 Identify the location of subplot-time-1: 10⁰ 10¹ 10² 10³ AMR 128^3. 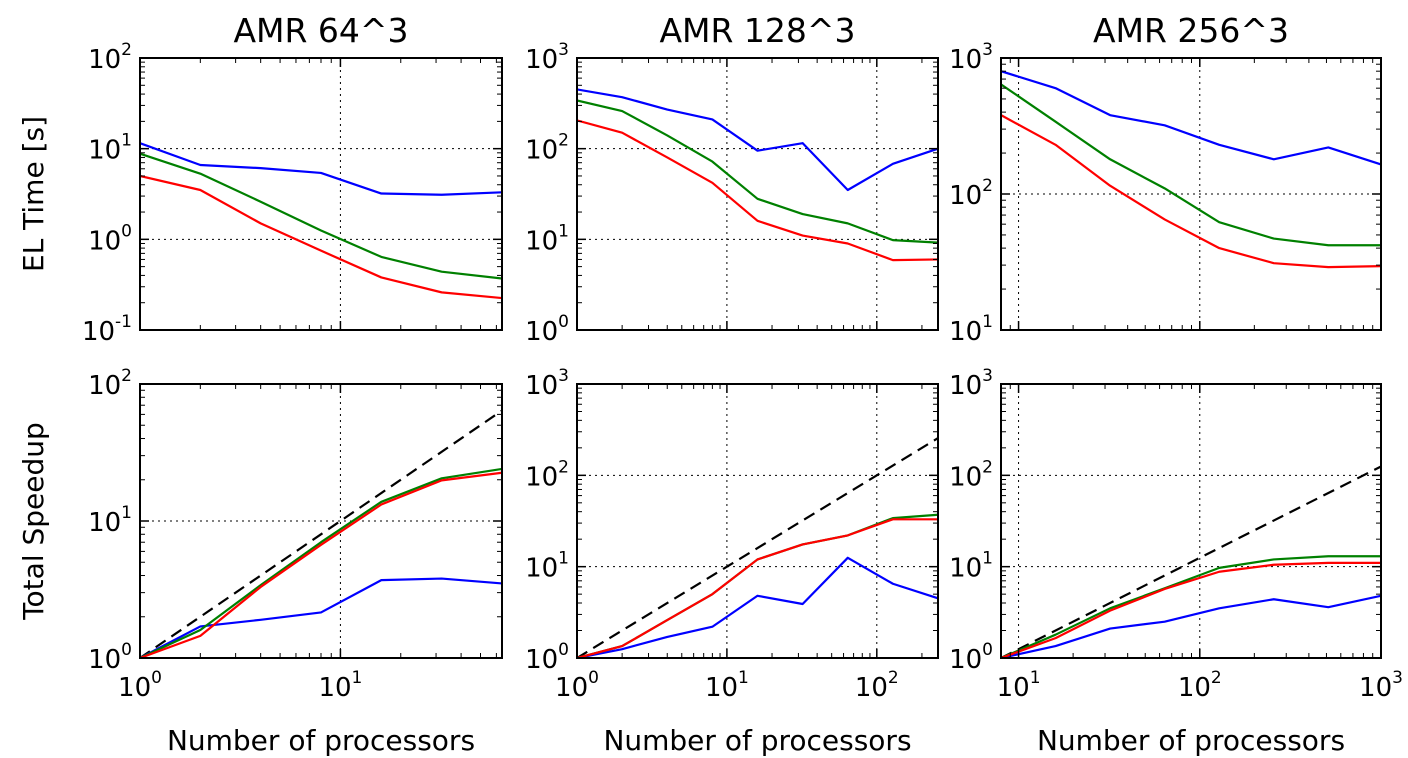
(732, 179).